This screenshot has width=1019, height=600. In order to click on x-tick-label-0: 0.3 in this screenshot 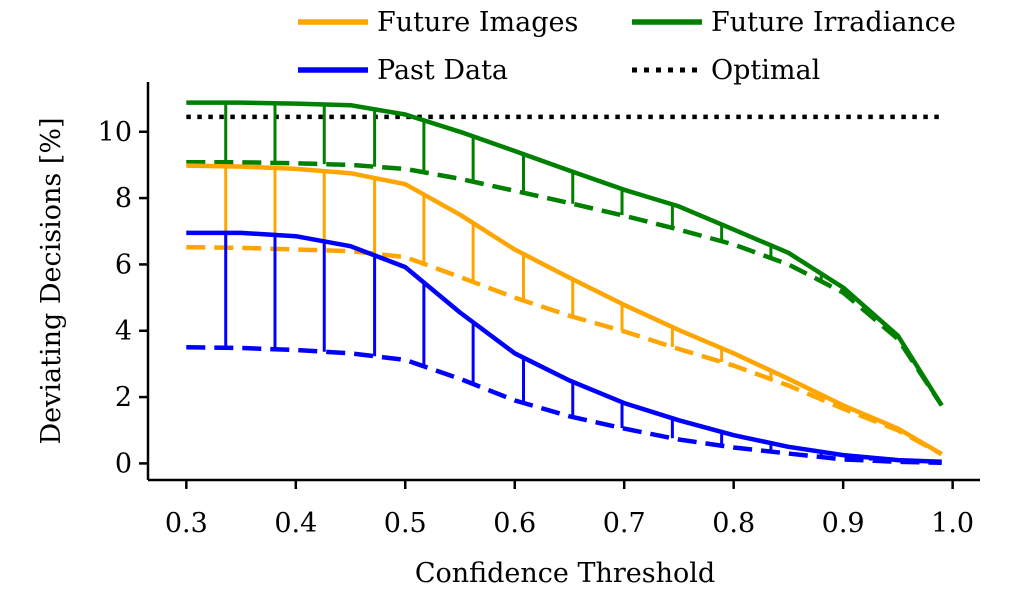, I will do `click(186, 523)`.